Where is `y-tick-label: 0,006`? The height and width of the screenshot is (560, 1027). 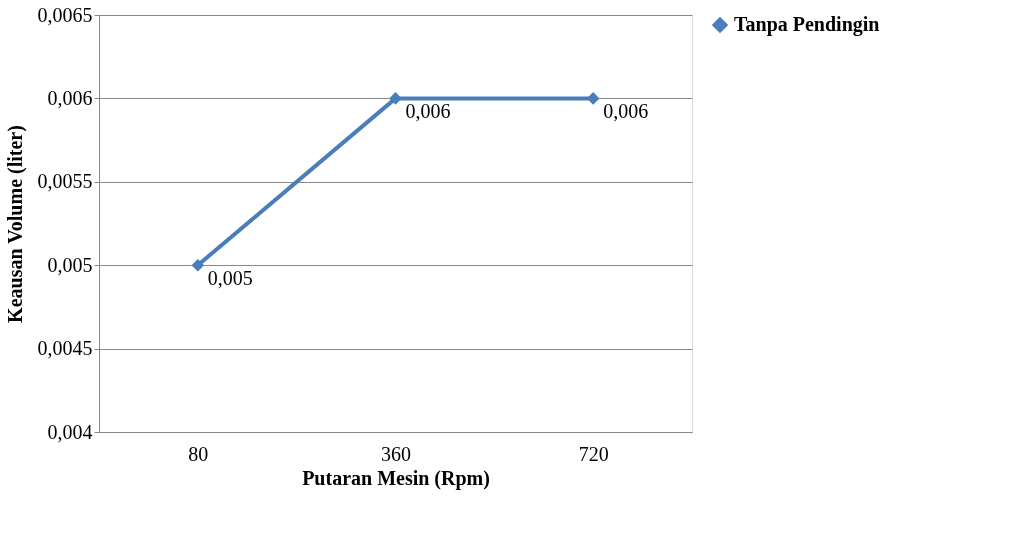 y-tick-label: 0,006 is located at coordinates (70, 97).